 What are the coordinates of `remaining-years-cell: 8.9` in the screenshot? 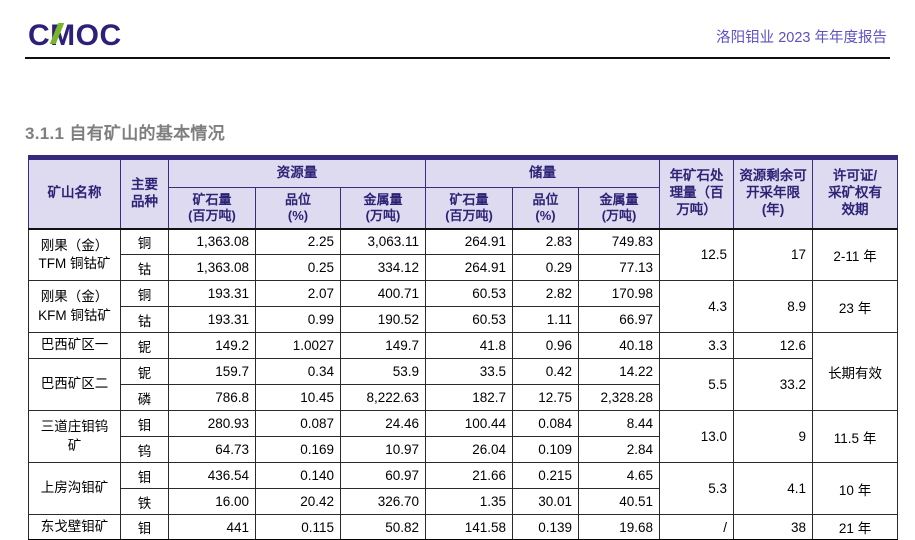 It's located at (773, 306).